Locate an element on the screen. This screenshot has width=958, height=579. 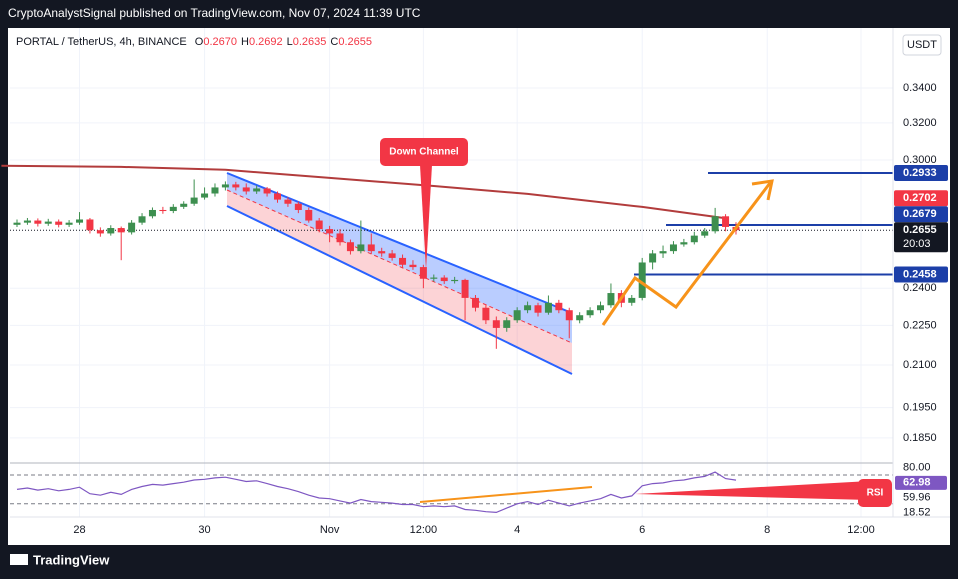
arrow-head is located at coordinates (762, 190).